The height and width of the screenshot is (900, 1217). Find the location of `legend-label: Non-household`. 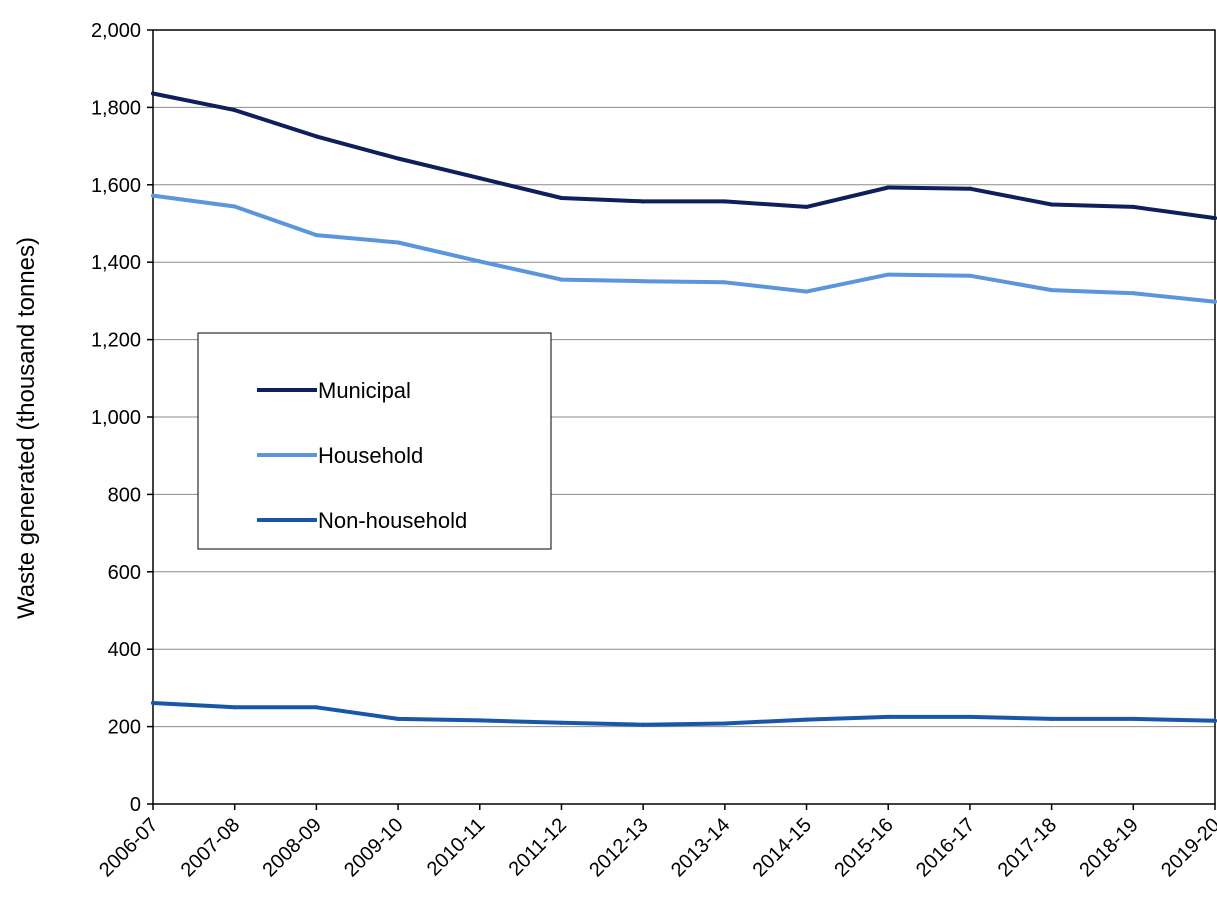

legend-label: Non-household is located at coordinates (392, 520).